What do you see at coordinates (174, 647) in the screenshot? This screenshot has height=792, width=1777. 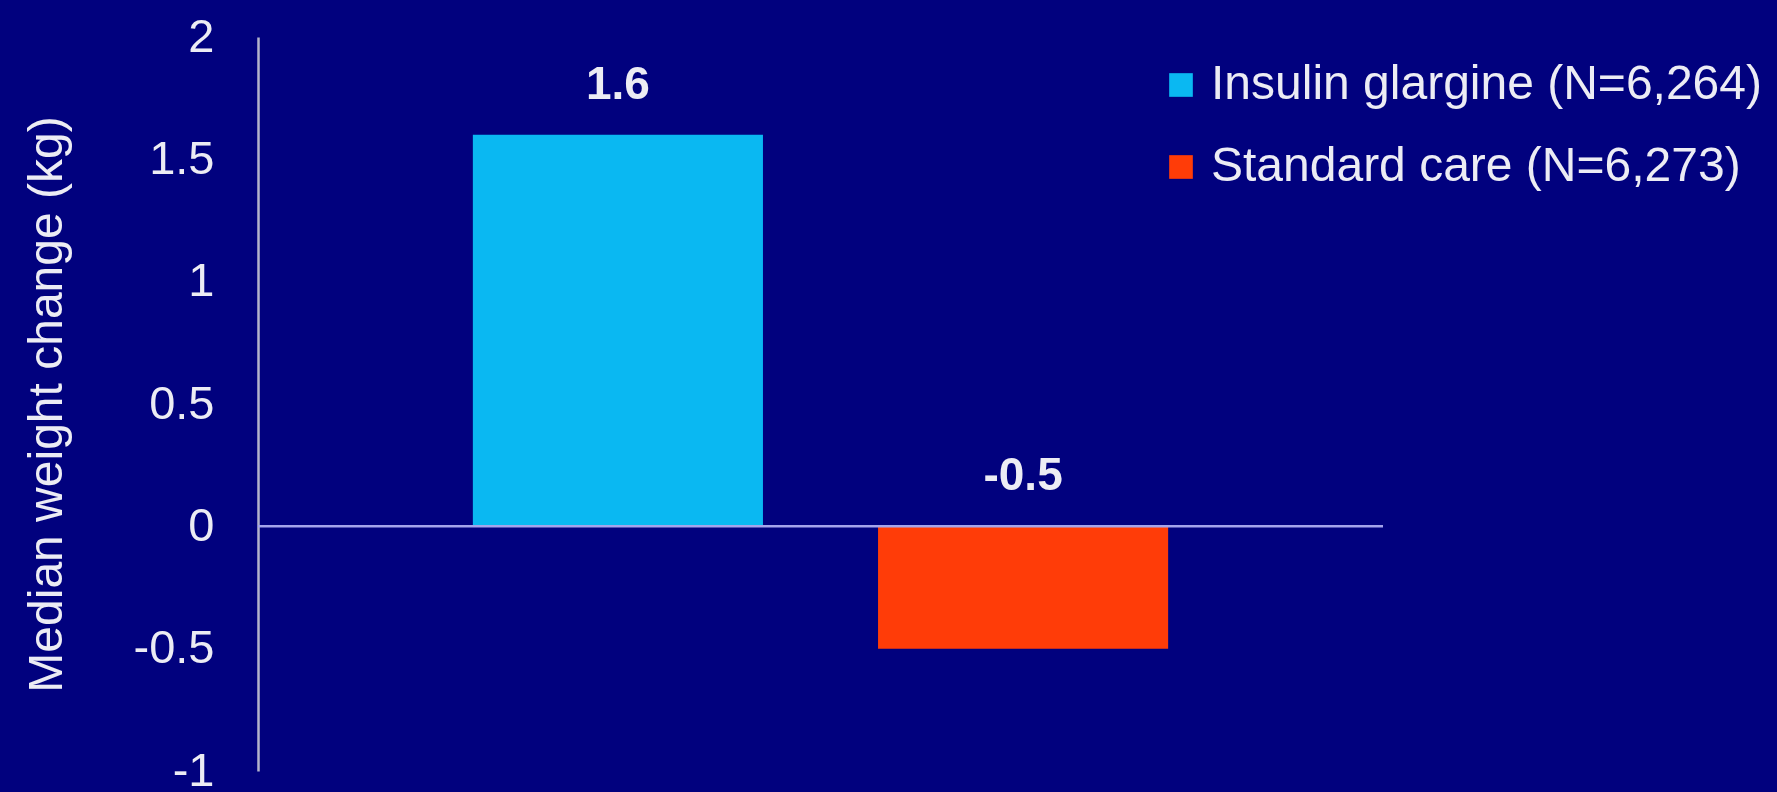 I see `y-tick-label: -0.5` at bounding box center [174, 647].